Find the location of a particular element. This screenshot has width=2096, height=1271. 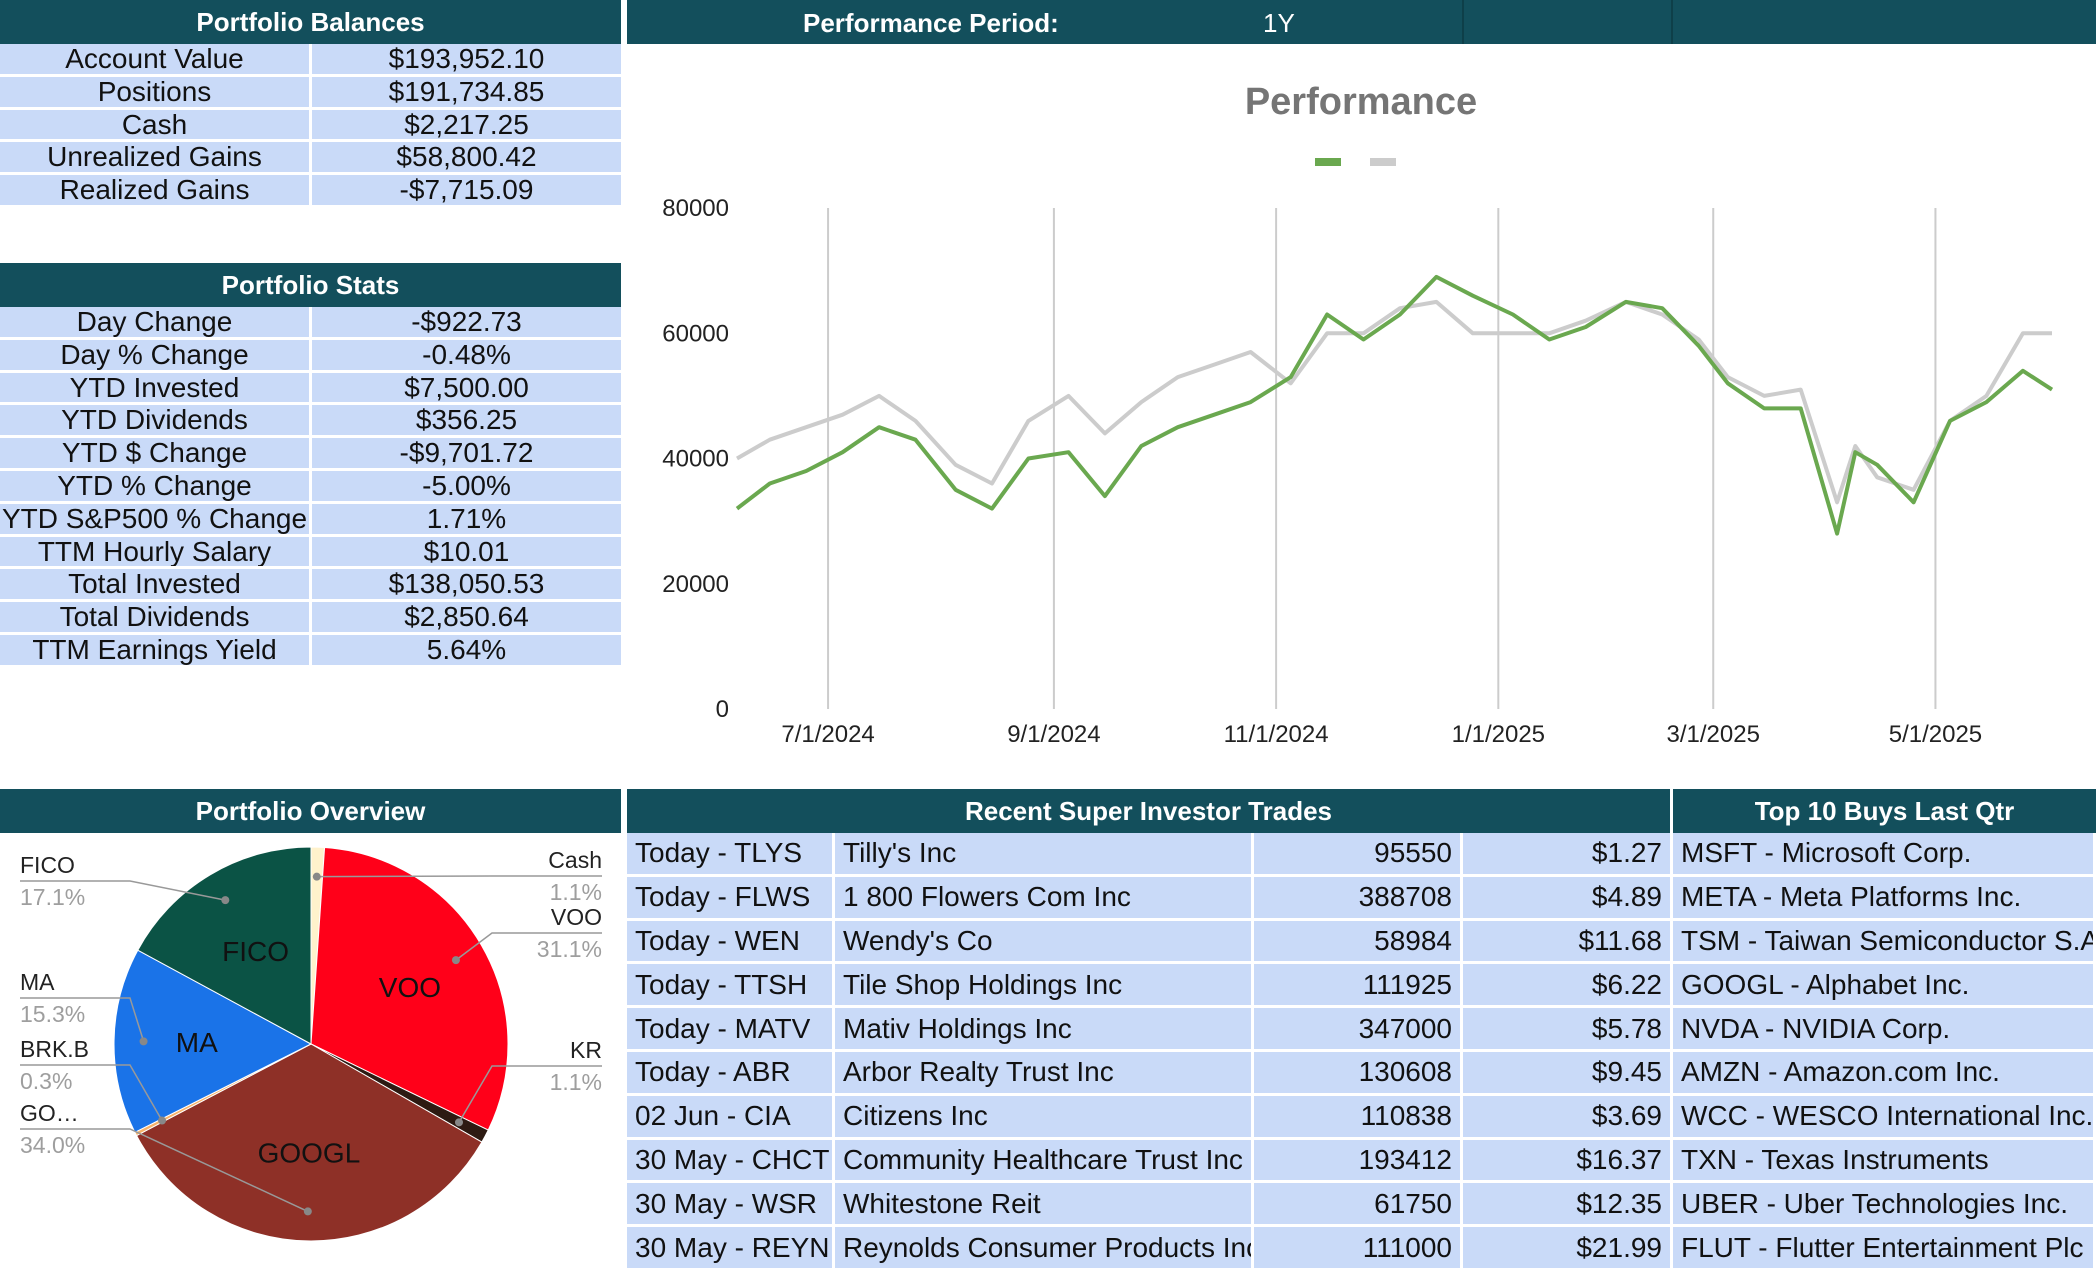

stat-value: -0.48% is located at coordinates (468, 356).